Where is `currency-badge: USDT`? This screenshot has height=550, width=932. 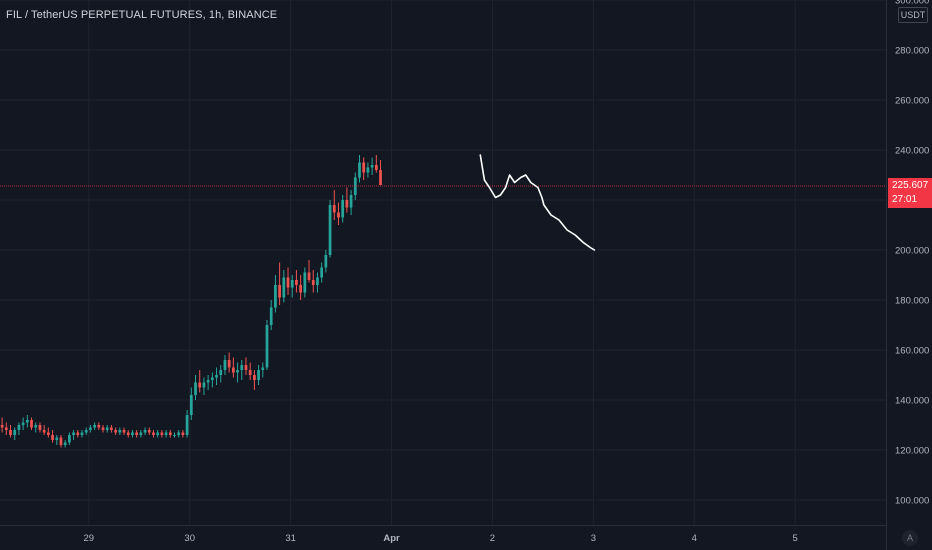
currency-badge: USDT is located at coordinates (913, 15).